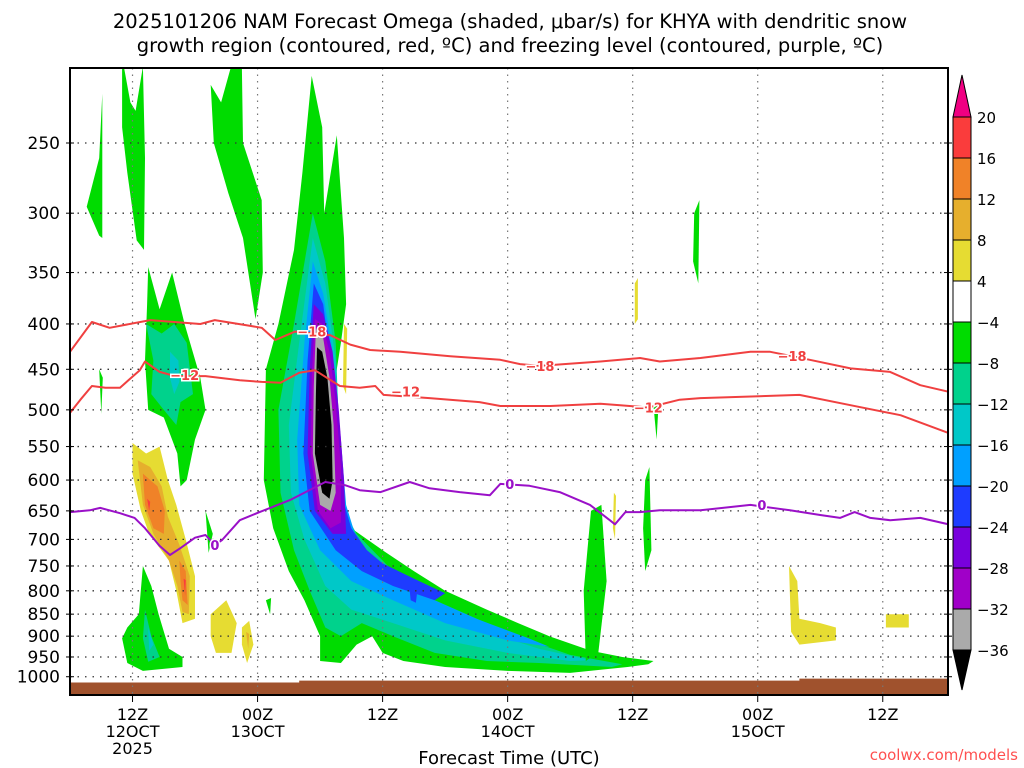 Image resolution: width=1024 pixels, height=768 pixels. What do you see at coordinates (44, 274) in the screenshot?
I see `y-tick-label: 350` at bounding box center [44, 274].